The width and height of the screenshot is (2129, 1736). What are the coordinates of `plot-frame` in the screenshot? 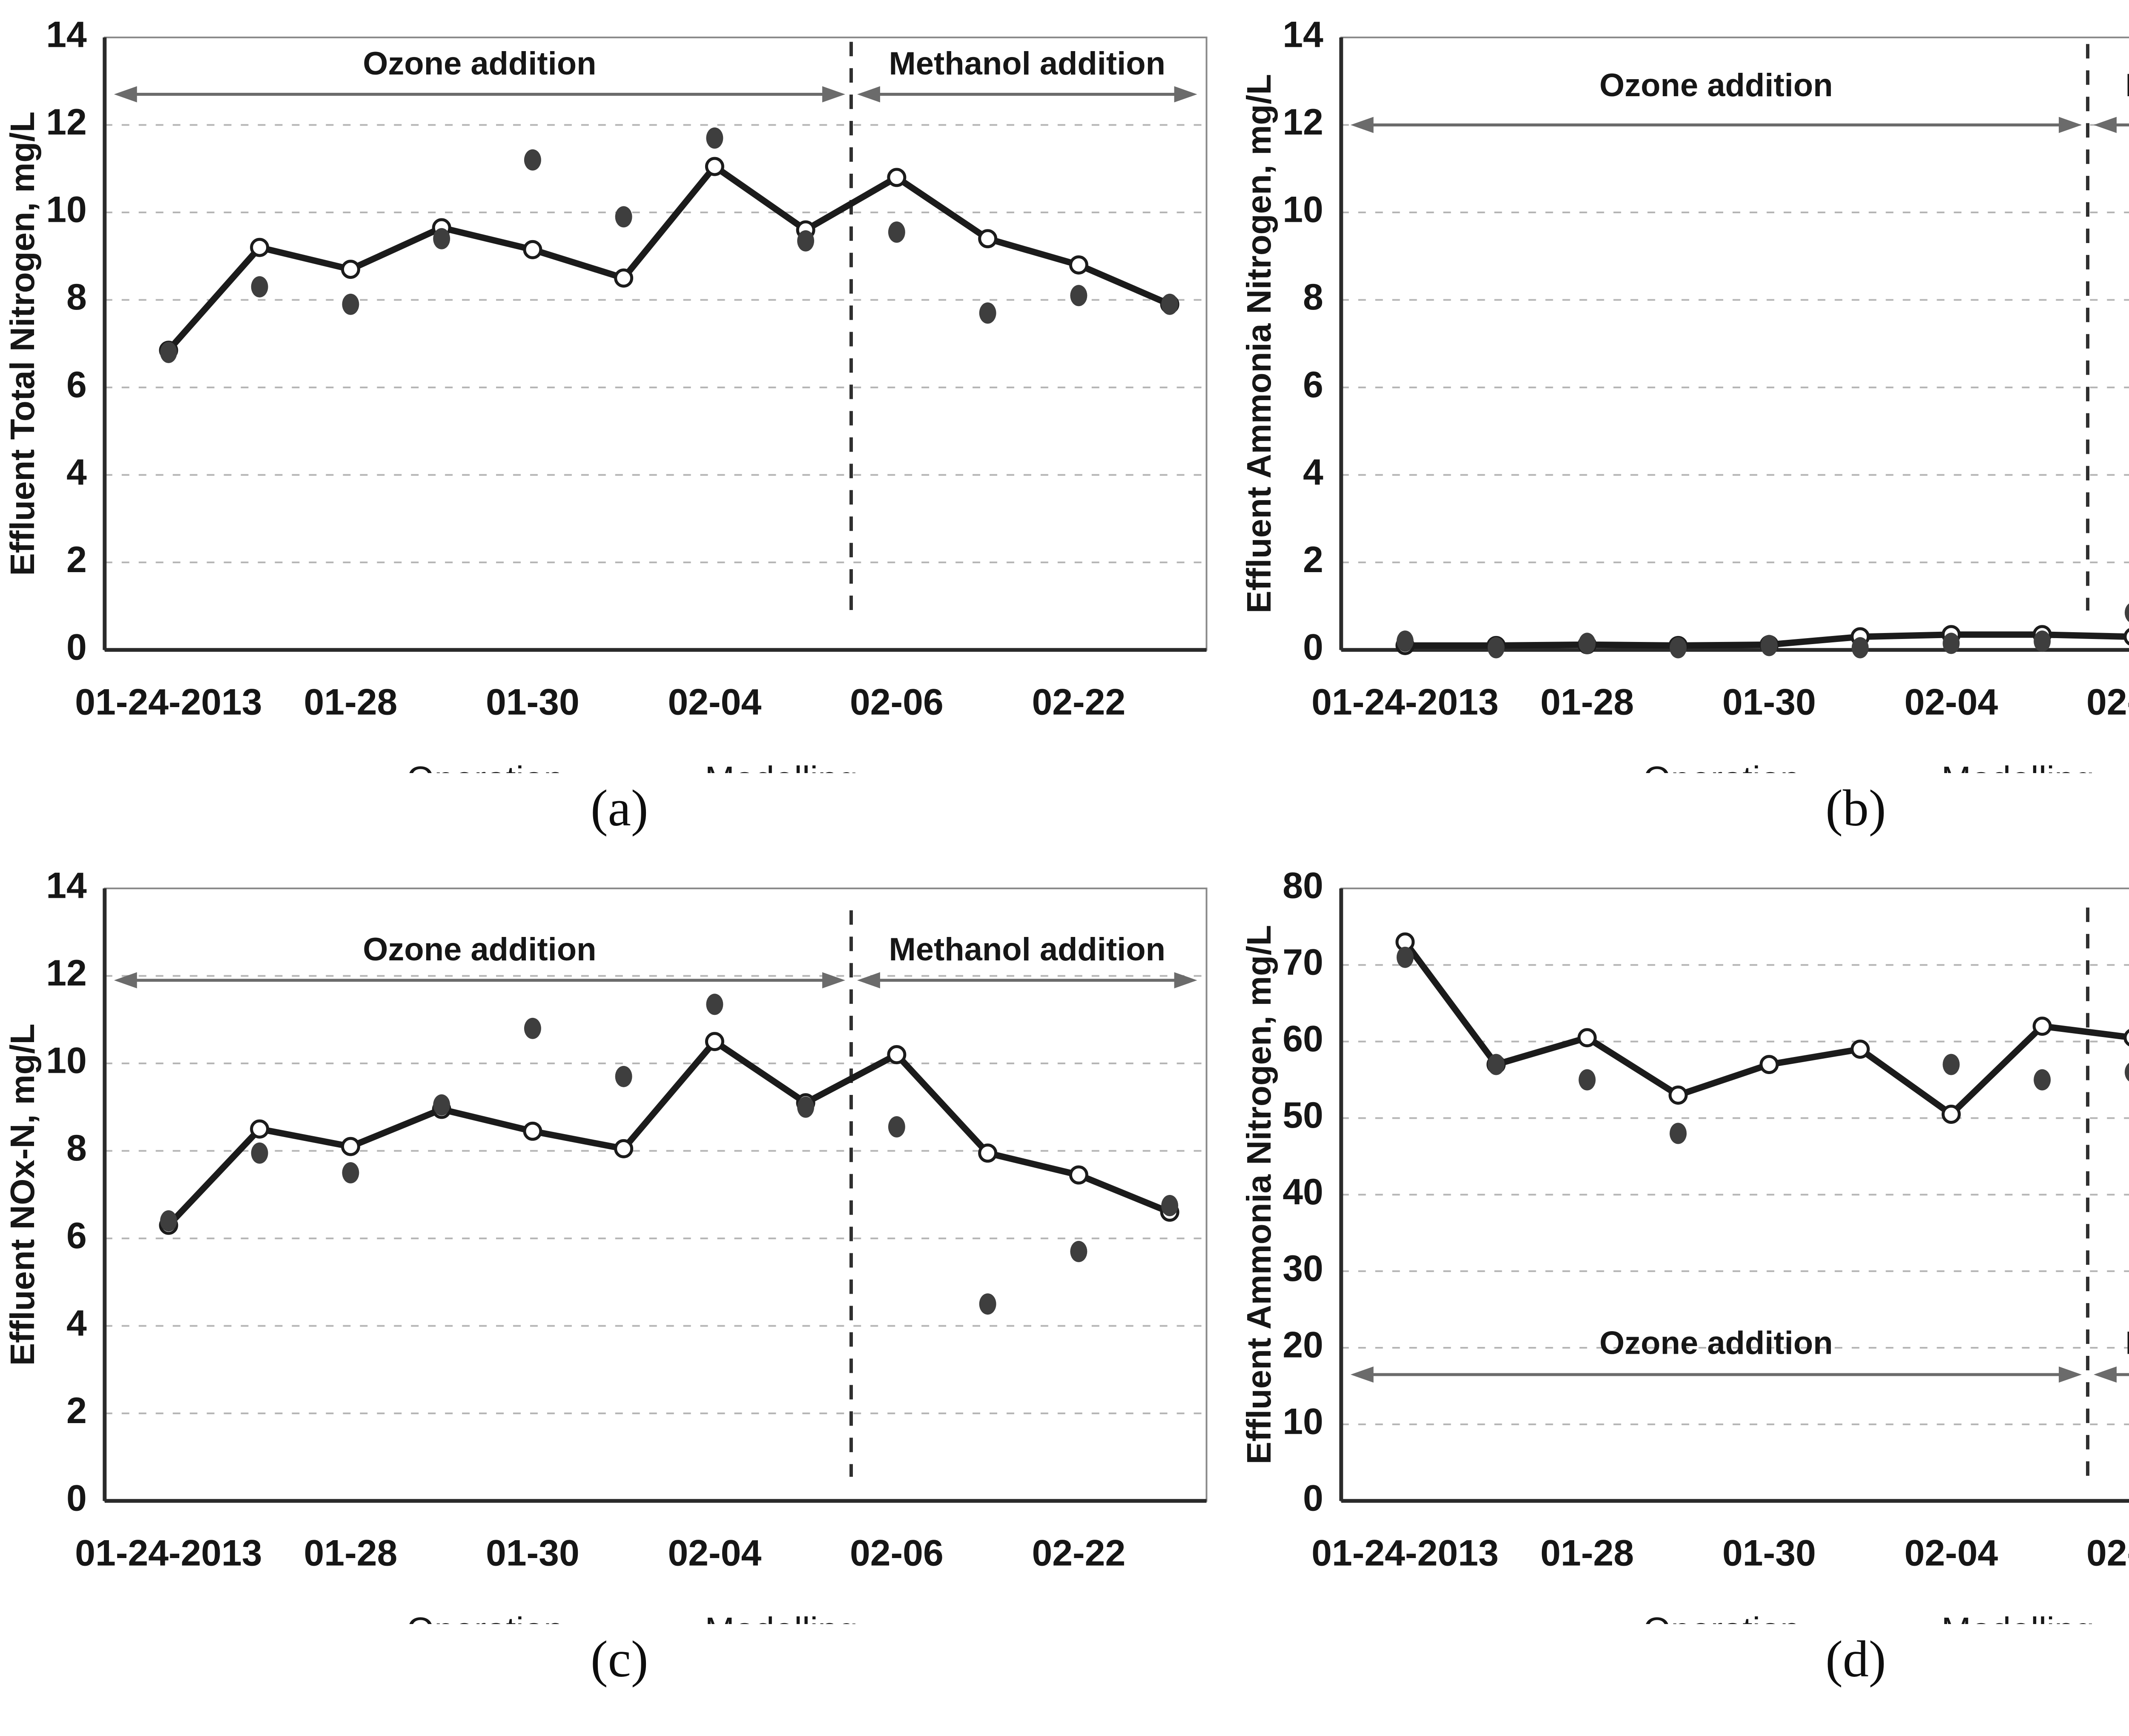 It's located at (1735, 343).